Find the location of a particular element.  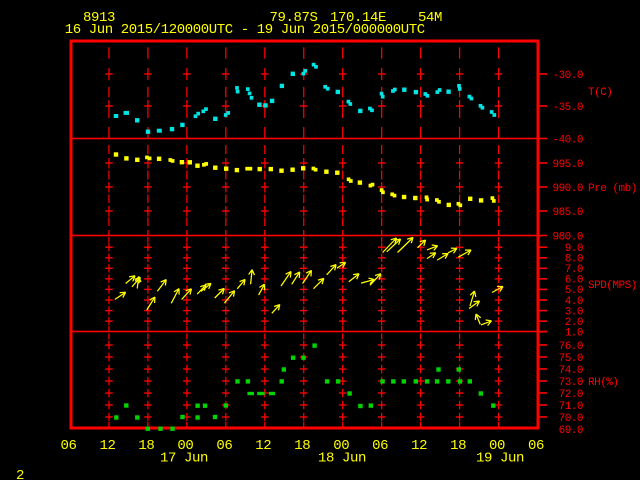

svg-text: -30.0 is located at coordinates (567, 76).